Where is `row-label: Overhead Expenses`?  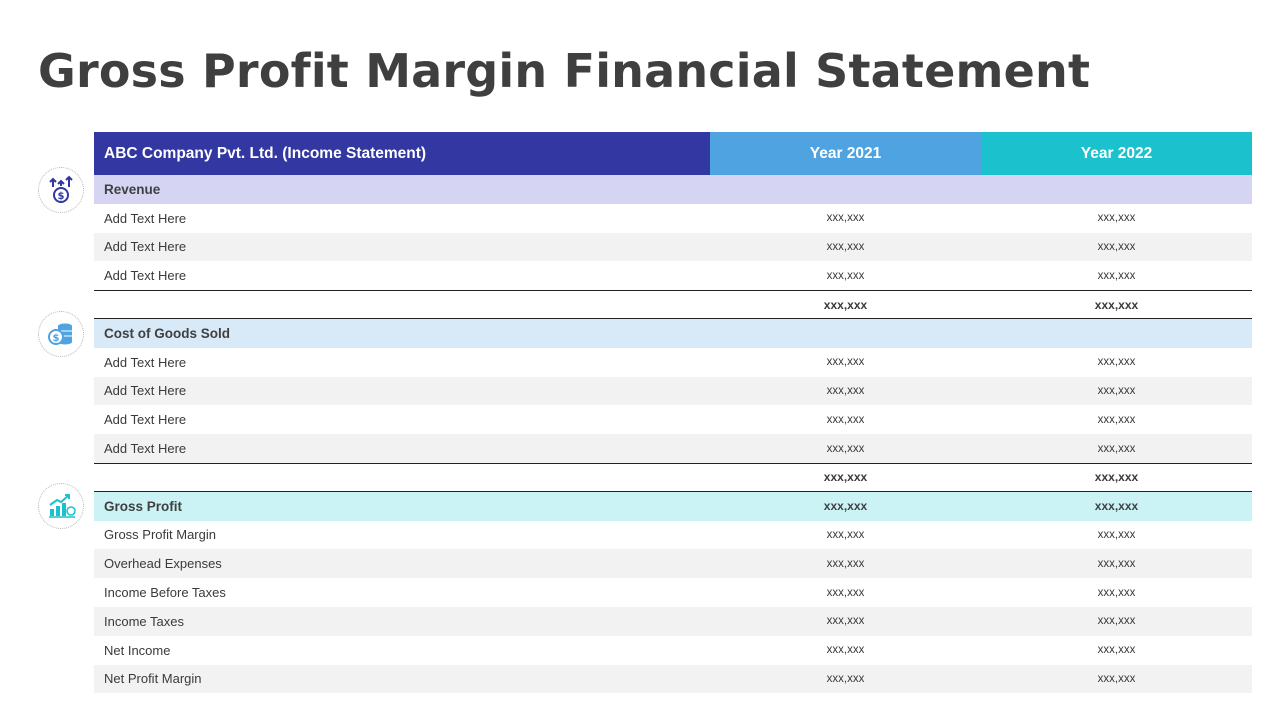 row-label: Overhead Expenses is located at coordinates (163, 564).